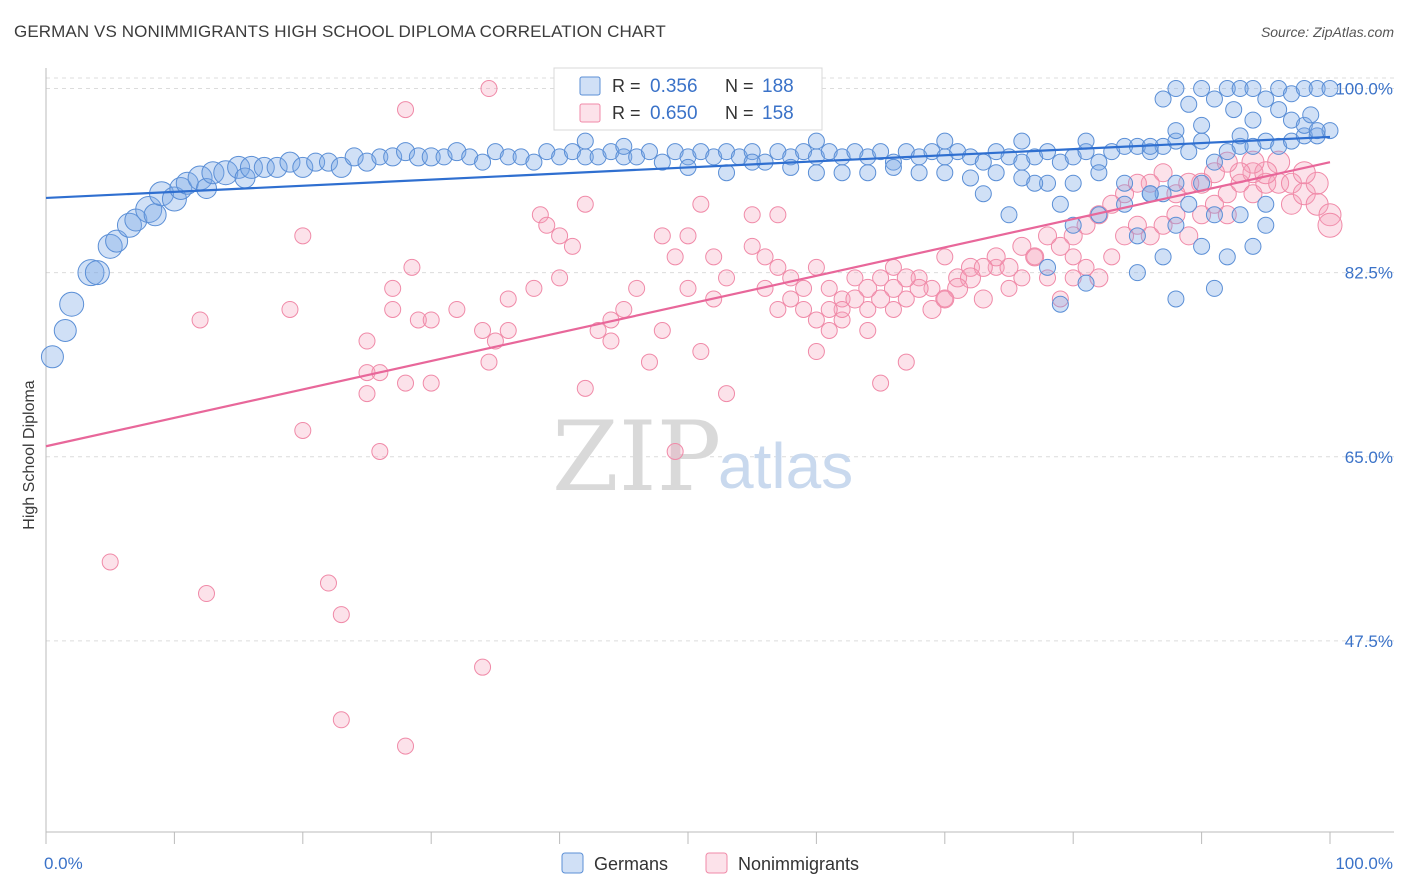 This screenshot has width=1406, height=892. I want to click on bottom-legend: Germans Nonimmigrants, so click(710, 863).